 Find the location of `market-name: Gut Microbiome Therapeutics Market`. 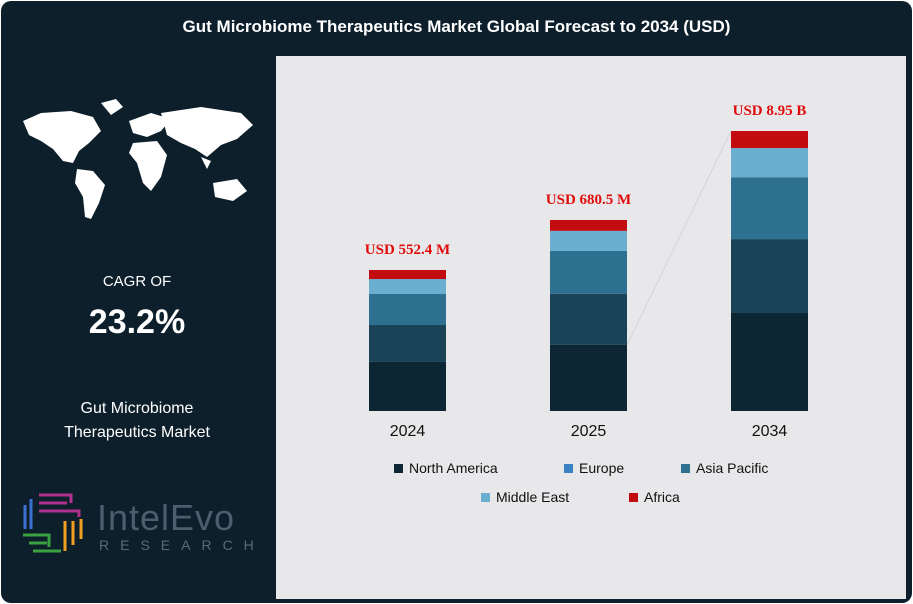

market-name: Gut Microbiome Therapeutics Market is located at coordinates (137, 421).